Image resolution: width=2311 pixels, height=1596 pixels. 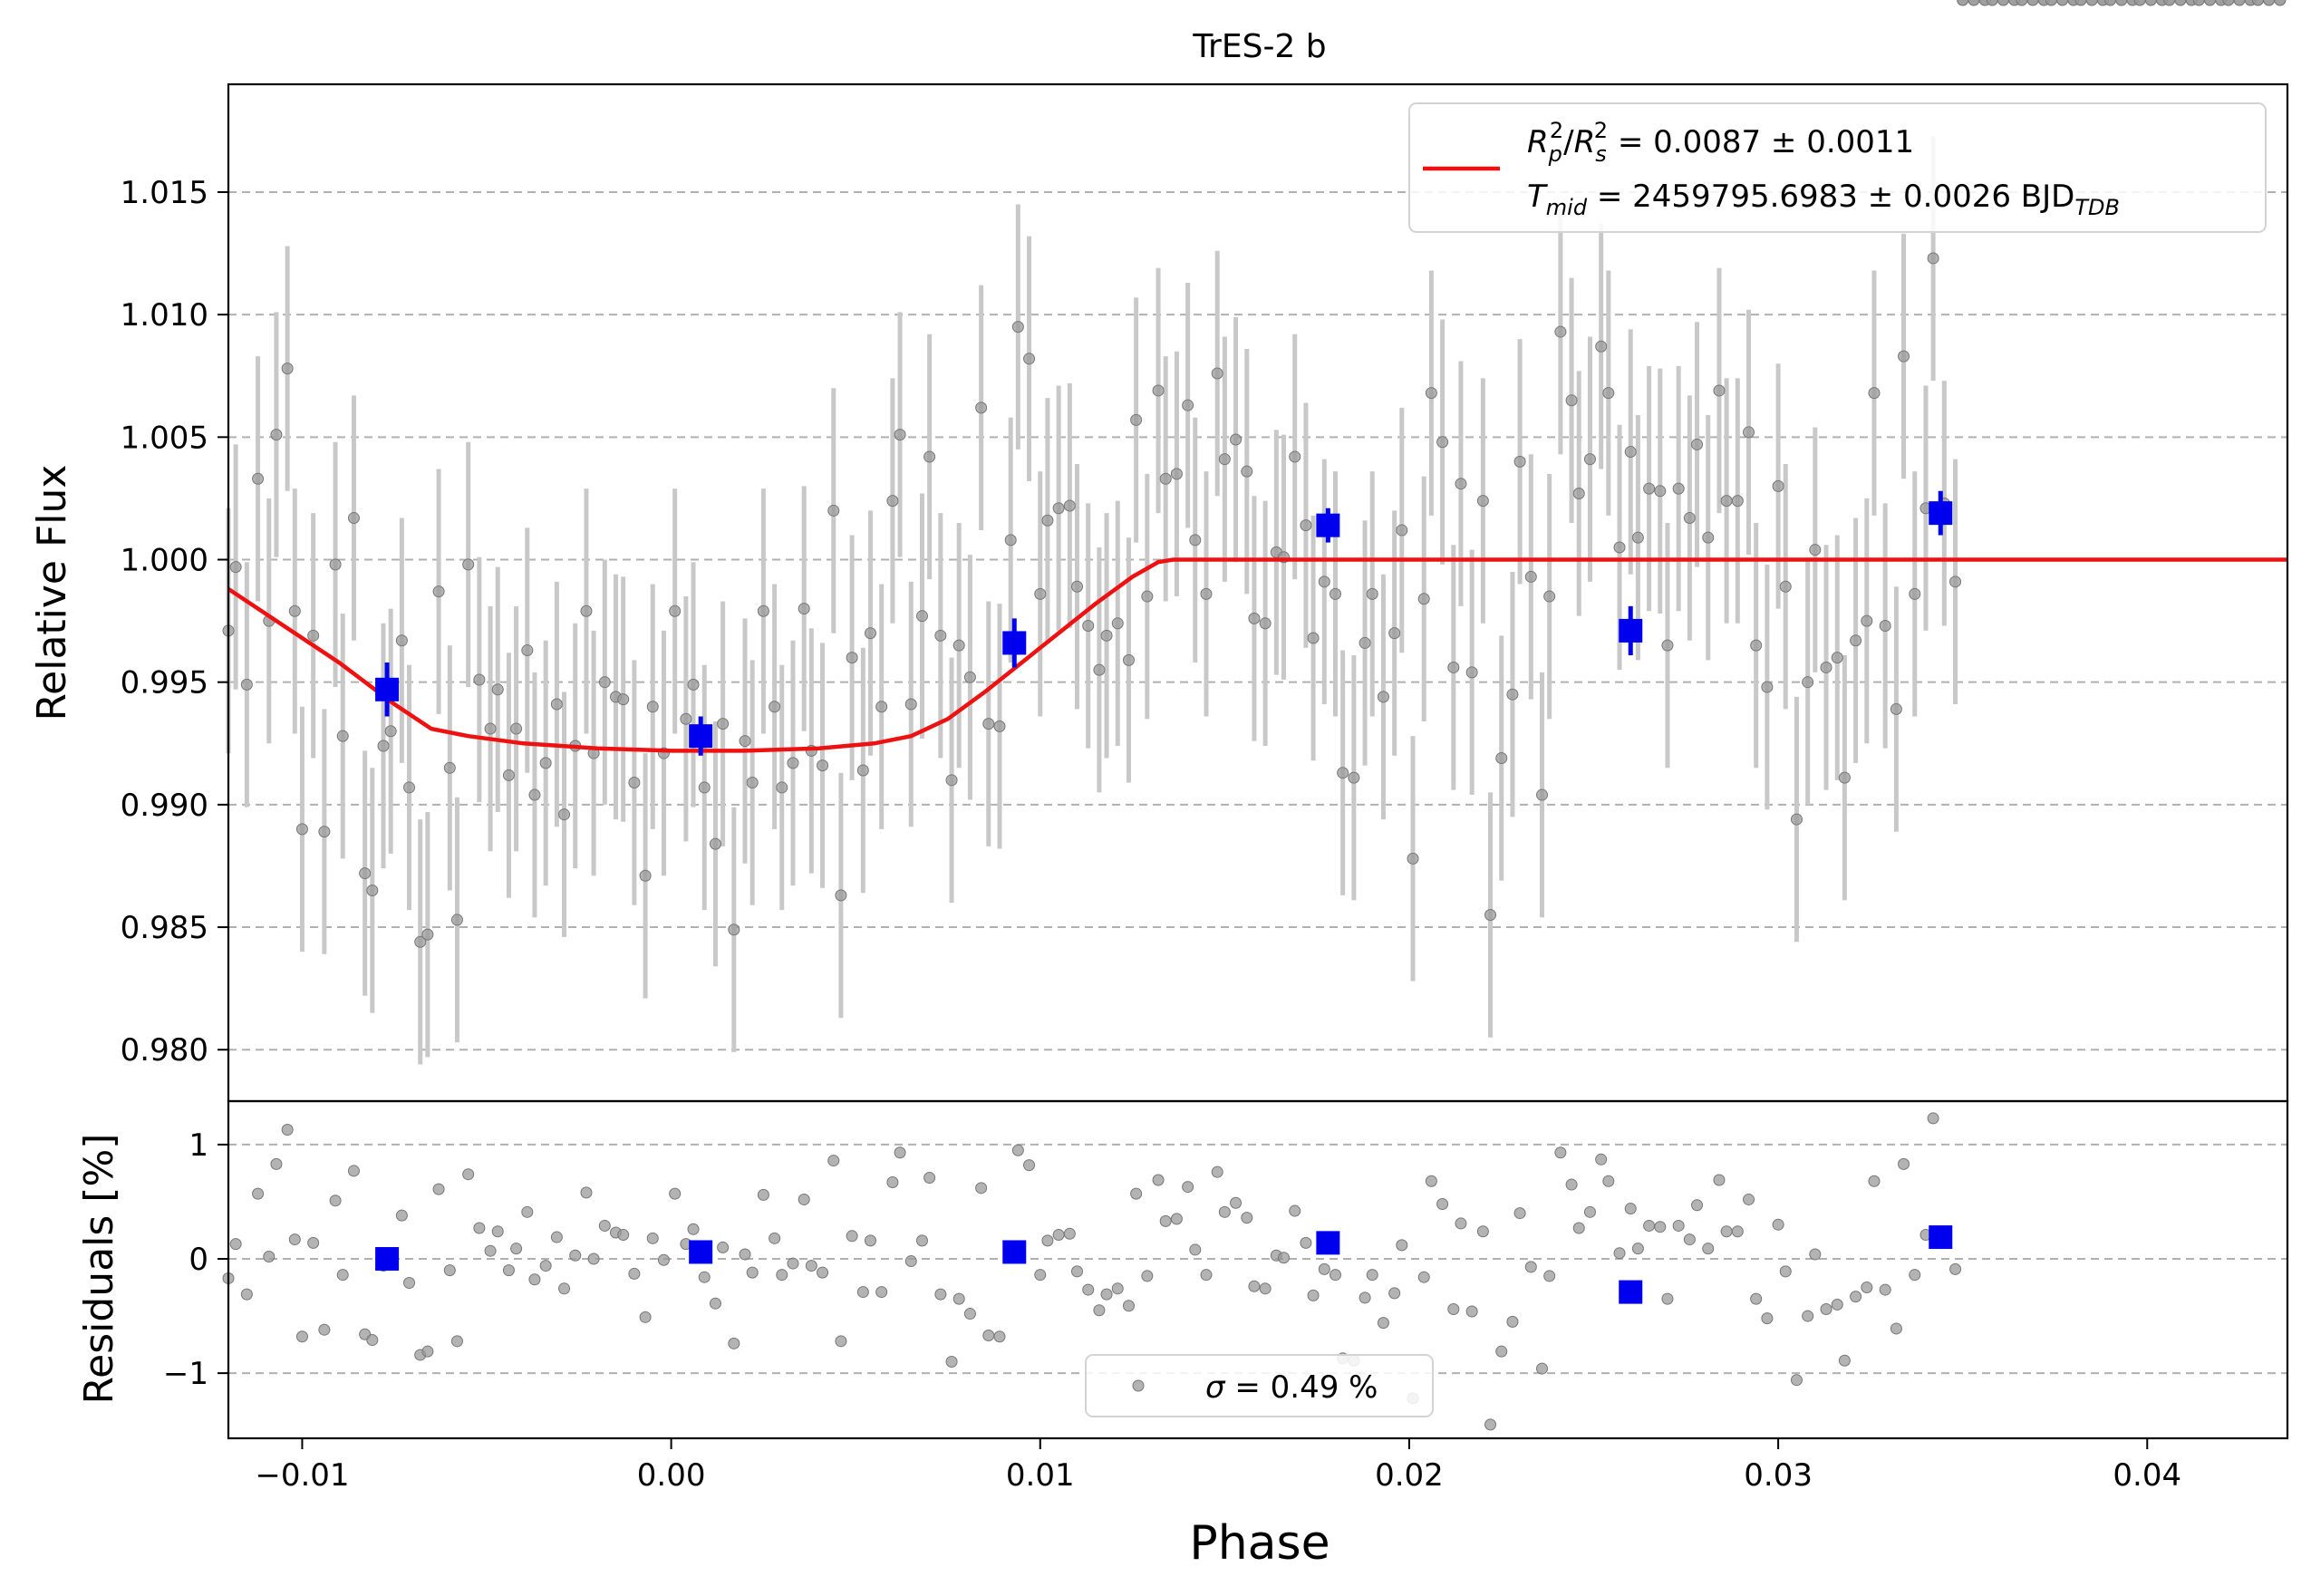 What do you see at coordinates (164, 683) in the screenshot?
I see `main-y-tick-label: 0.995` at bounding box center [164, 683].